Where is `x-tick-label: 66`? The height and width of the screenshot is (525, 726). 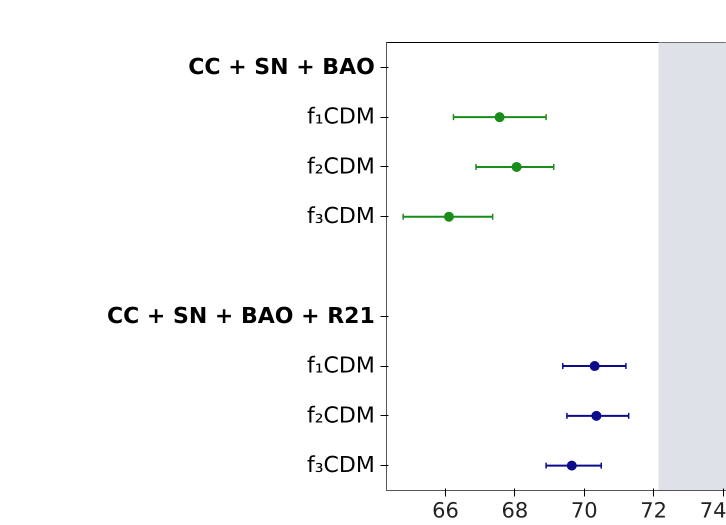
x-tick-label: 66 is located at coordinates (445, 510).